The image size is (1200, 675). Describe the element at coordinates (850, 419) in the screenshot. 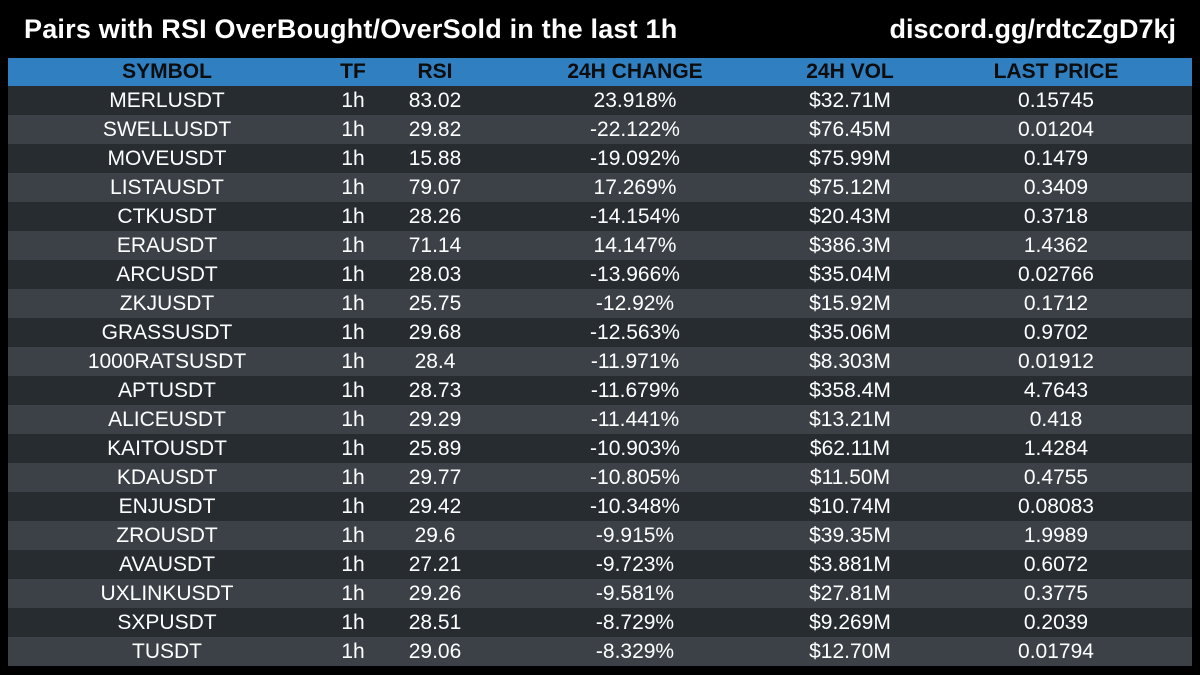

I see `volume-cell: $13.21M` at that location.